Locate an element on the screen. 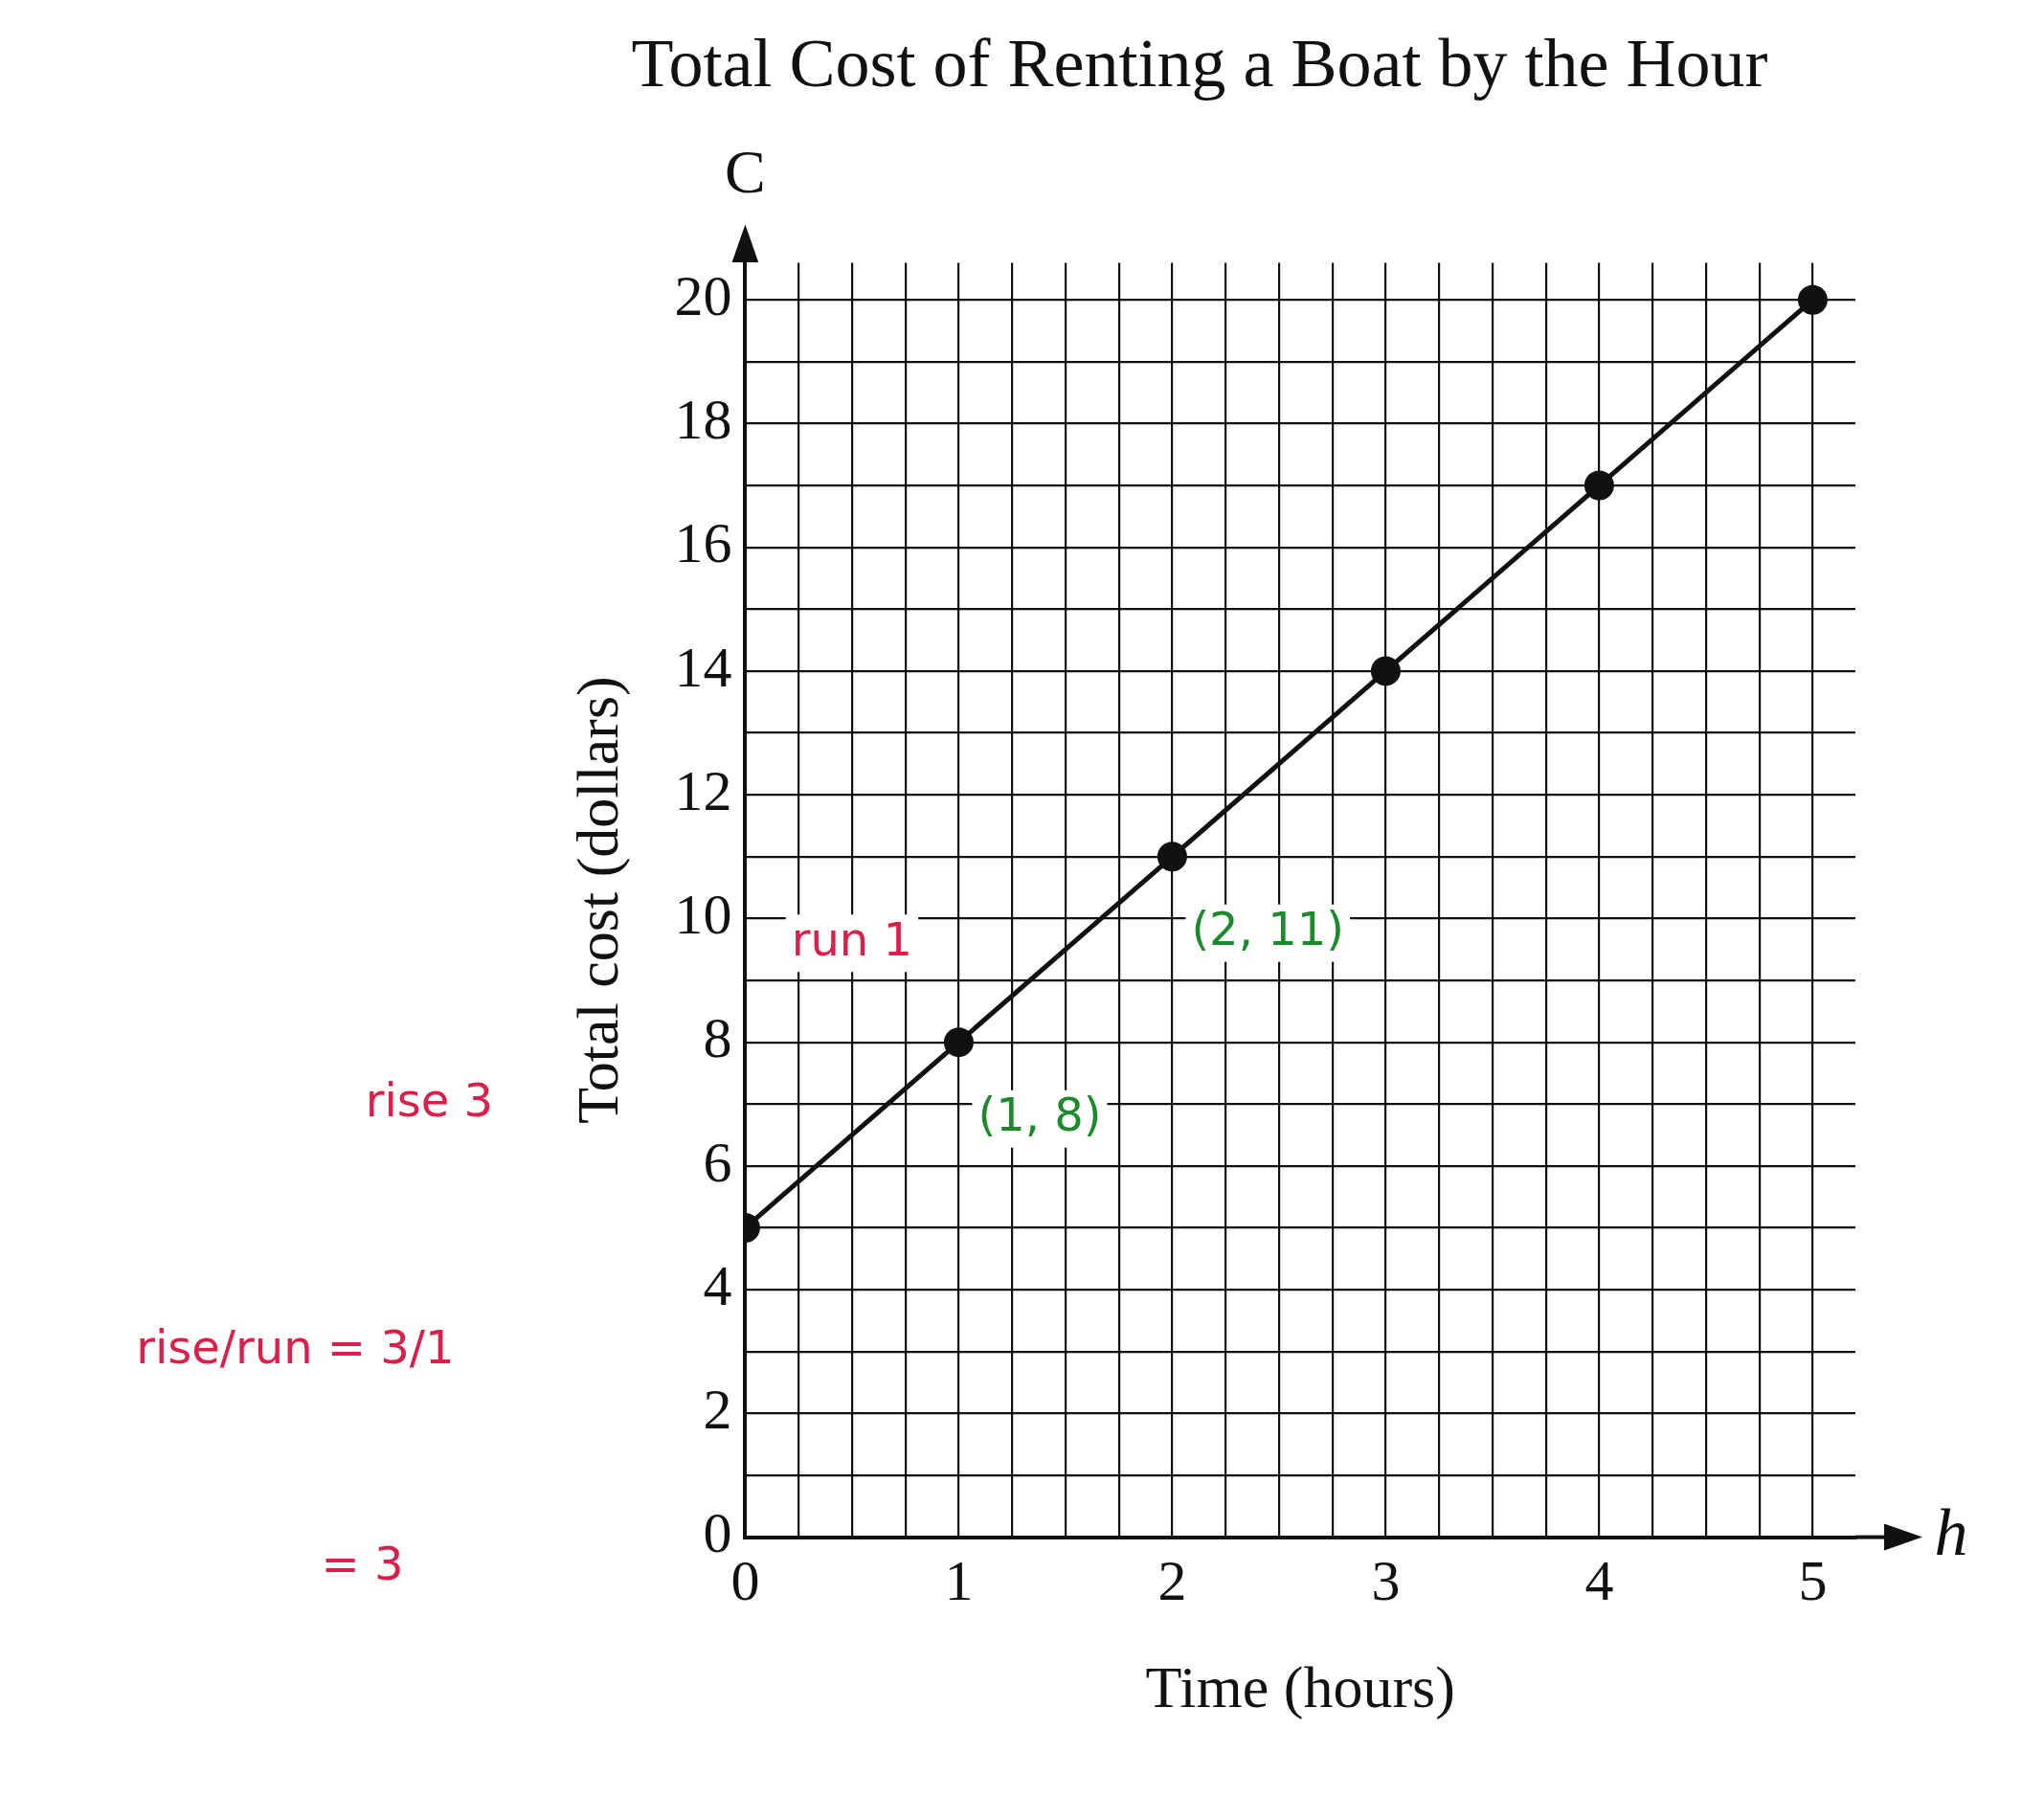  x-tick-label: 5 is located at coordinates (1813, 1581).